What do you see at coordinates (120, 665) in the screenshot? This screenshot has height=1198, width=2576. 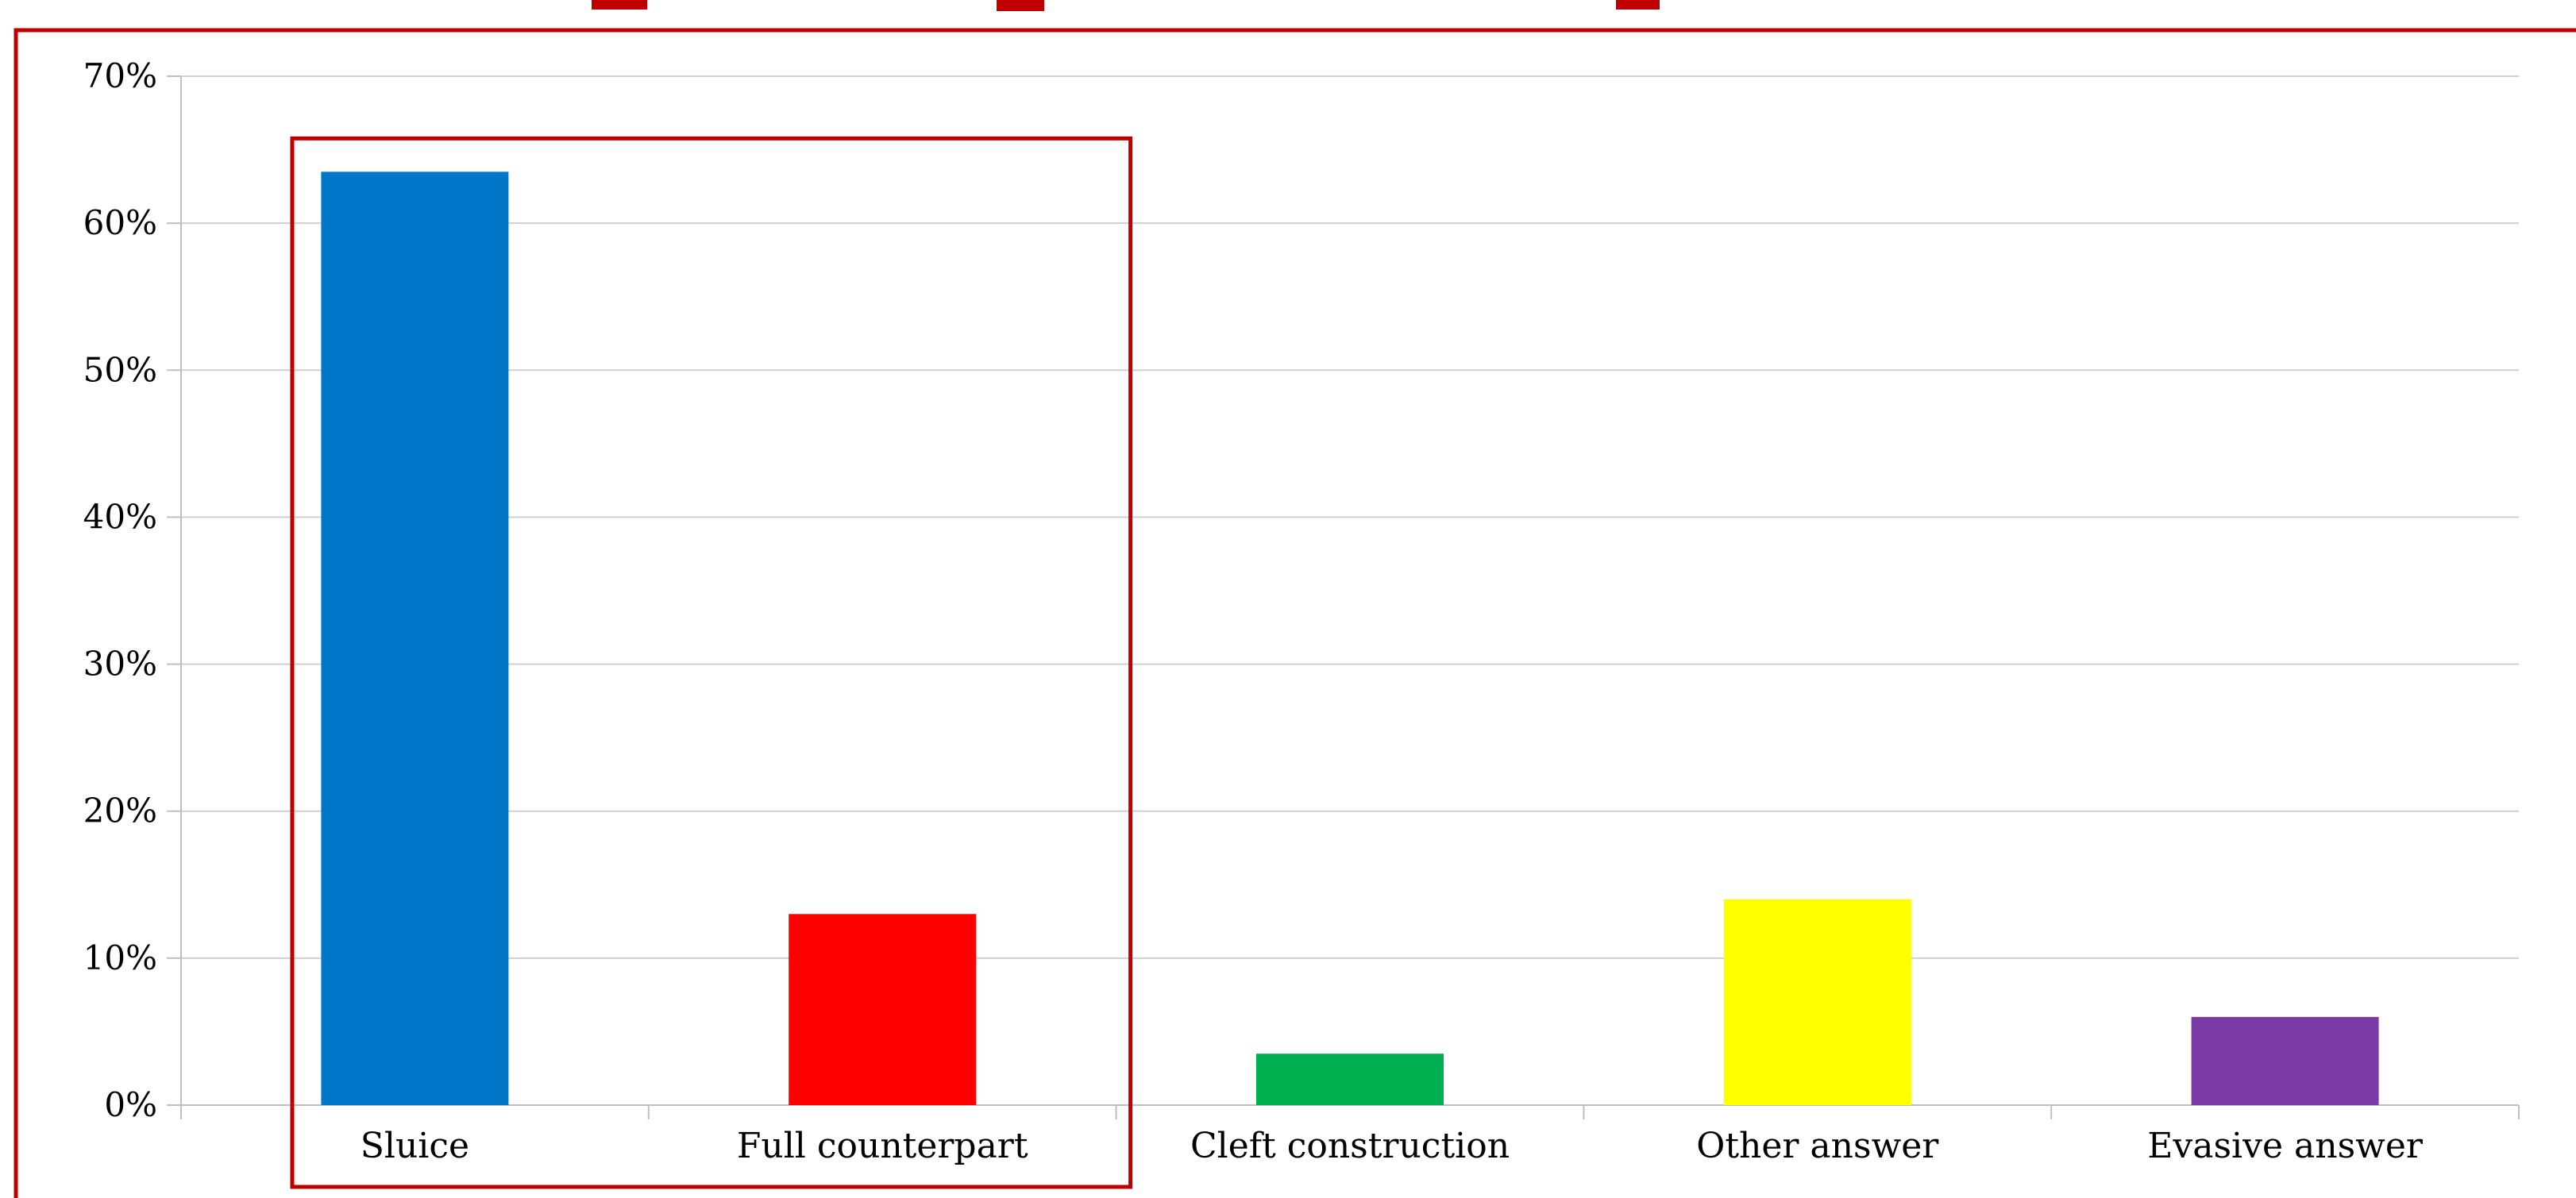 I see `y-tick-label: 30%` at bounding box center [120, 665].